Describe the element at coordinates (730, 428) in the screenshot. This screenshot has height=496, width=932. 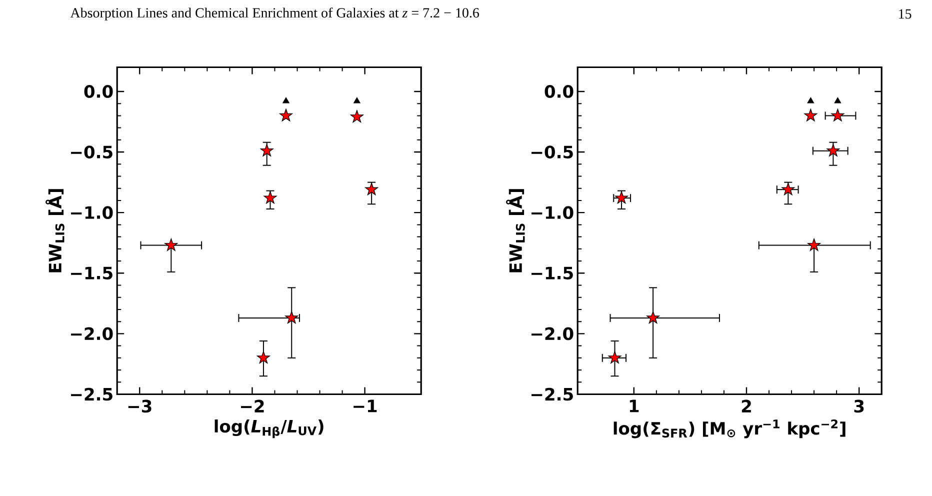
I see `text: log(Σ$_{SFR}$) [M$_{⊙}$ yr$^{−1}$ kpc$^{−2}$]` at that location.